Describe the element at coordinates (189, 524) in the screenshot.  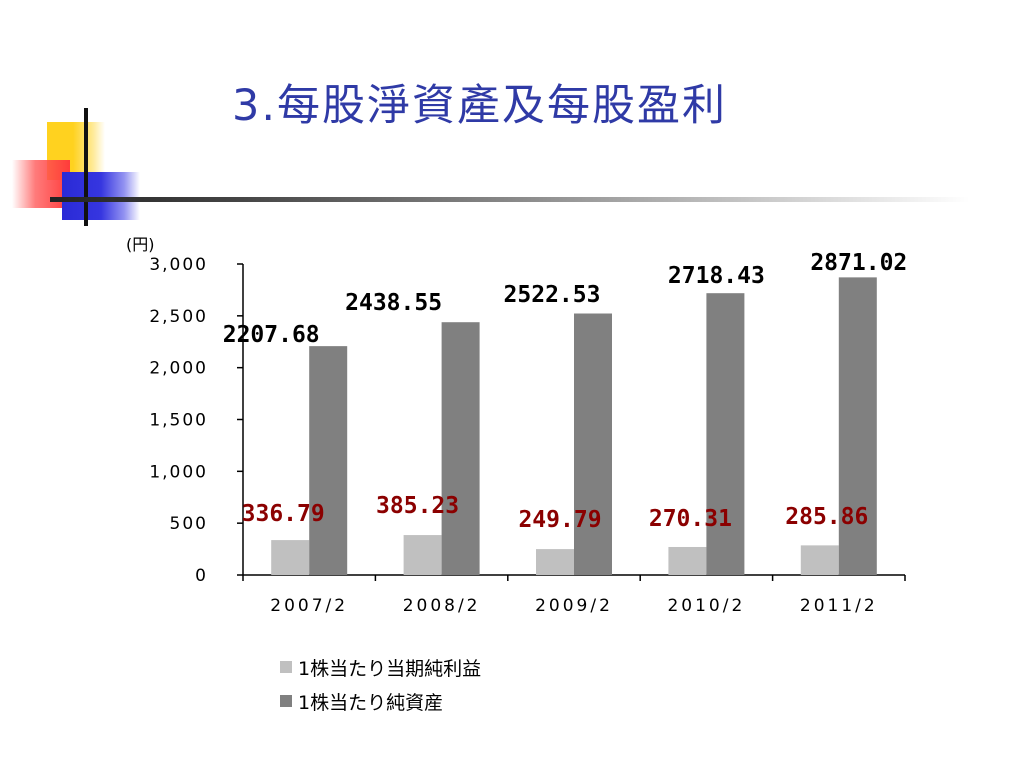
I see `y-tick-label: 500` at that location.